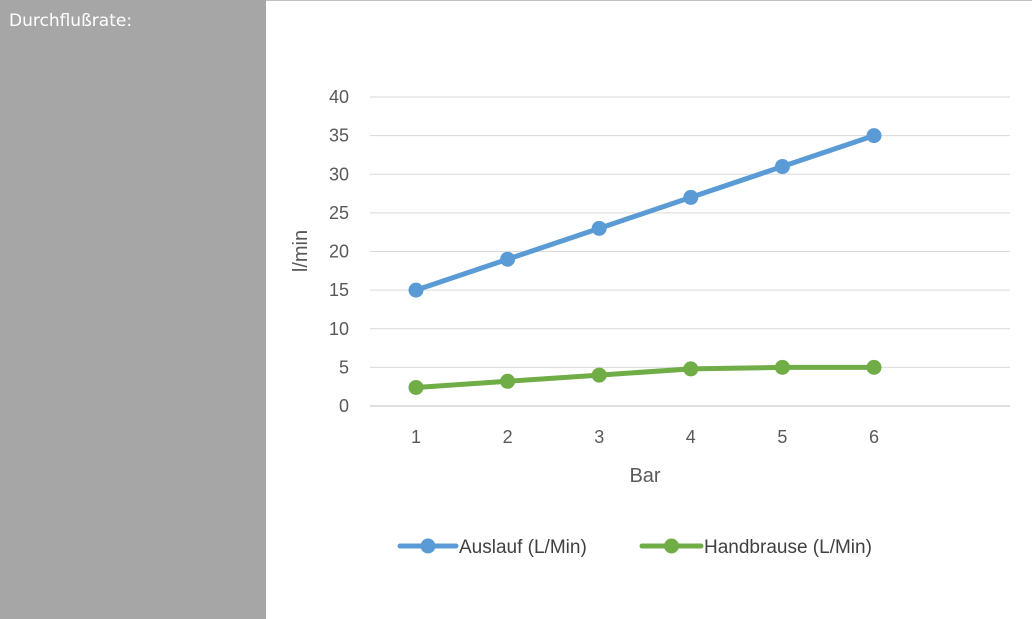 Image resolution: width=1032 pixels, height=619 pixels. Describe the element at coordinates (344, 367) in the screenshot. I see `y-tick-label: 5` at that location.